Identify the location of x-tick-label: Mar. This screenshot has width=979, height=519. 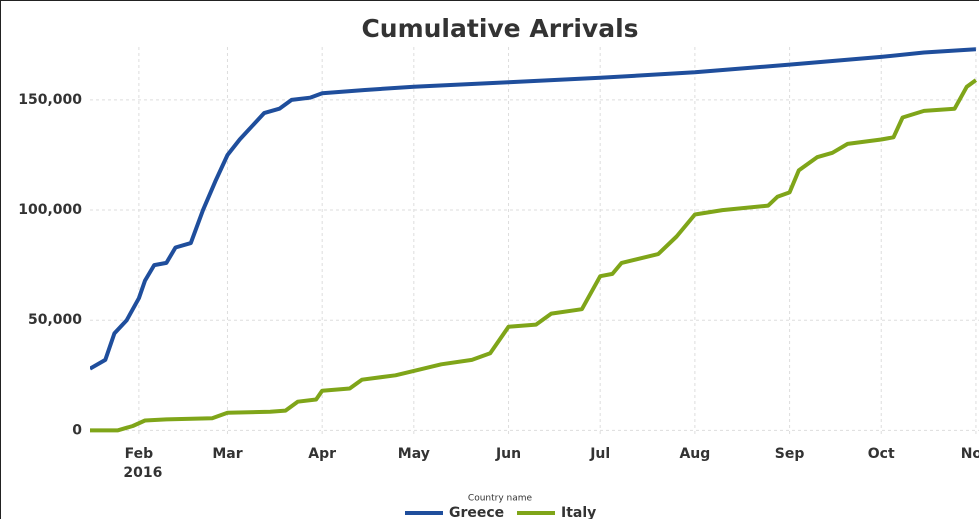
(227, 454).